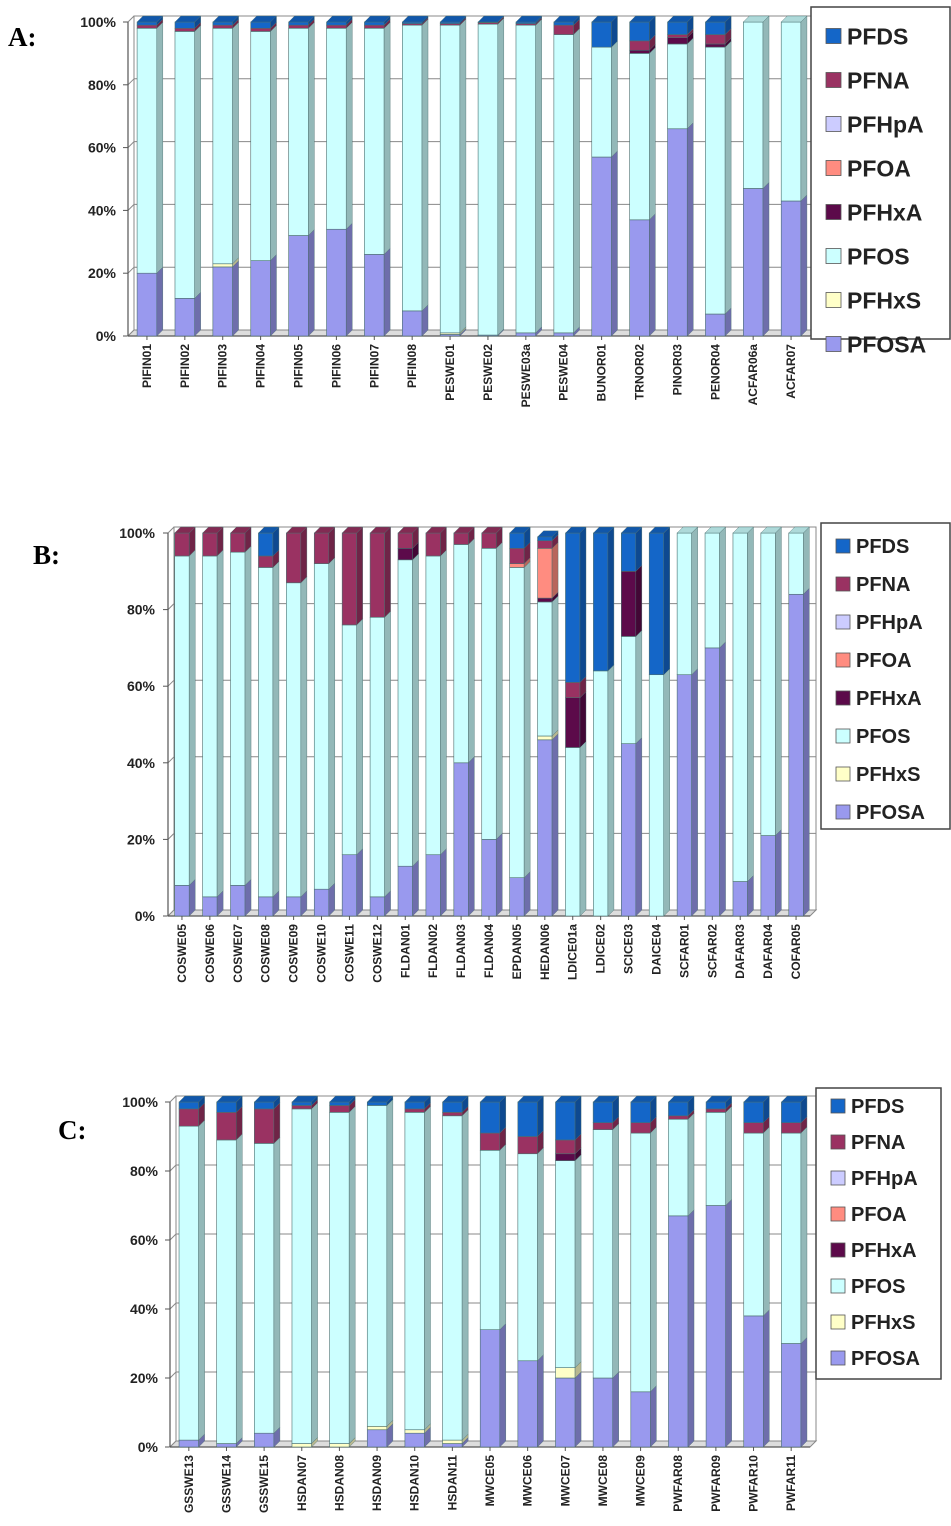  I want to click on y-tick-label: 60%, so click(144, 1240).